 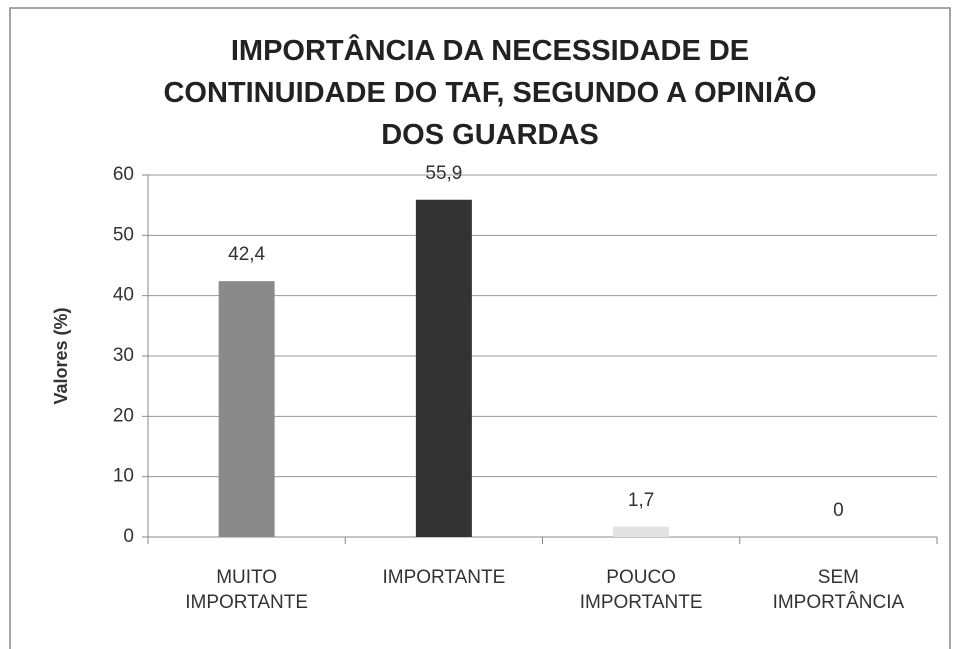 I want to click on y-tick-label: 20, so click(x=123, y=415).